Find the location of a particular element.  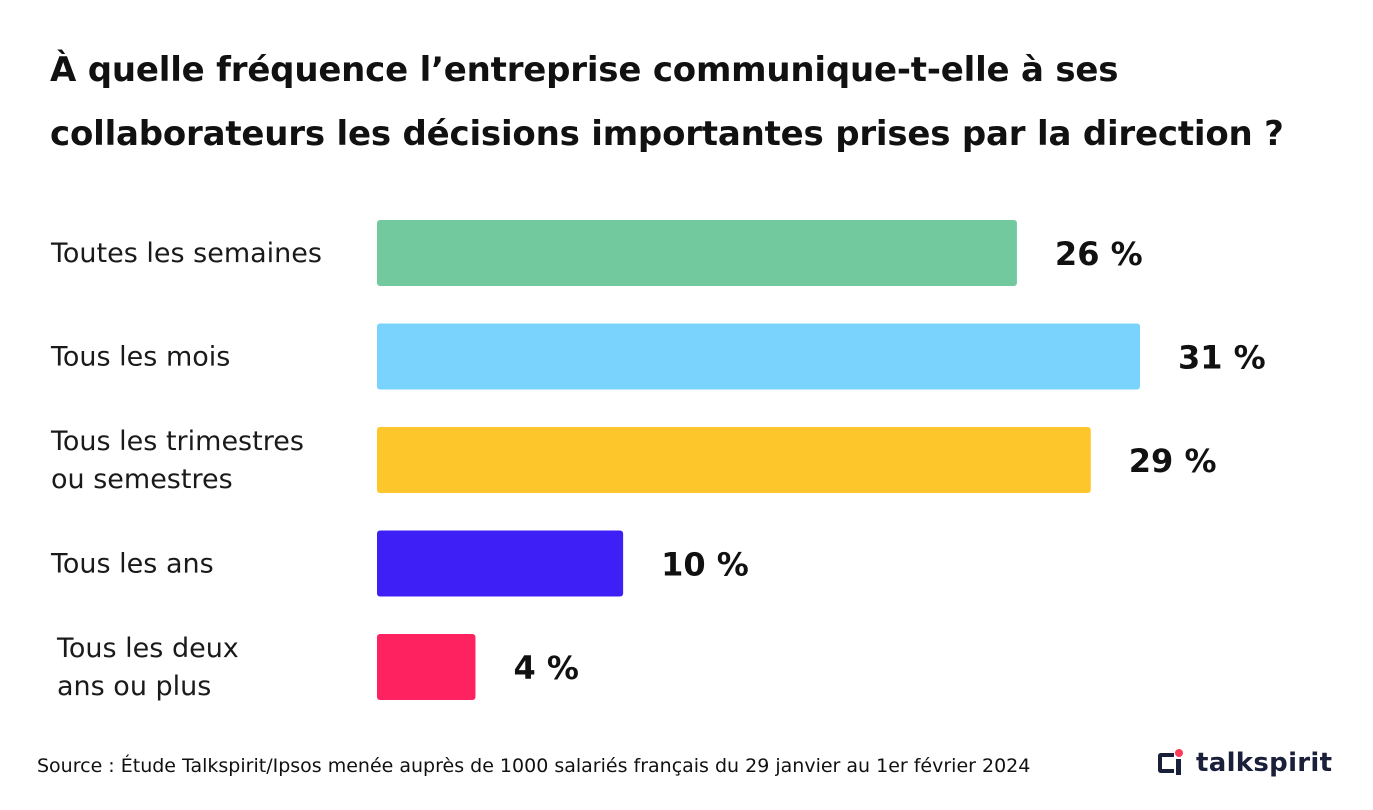

brand-name: talkspirit is located at coordinates (1264, 763).